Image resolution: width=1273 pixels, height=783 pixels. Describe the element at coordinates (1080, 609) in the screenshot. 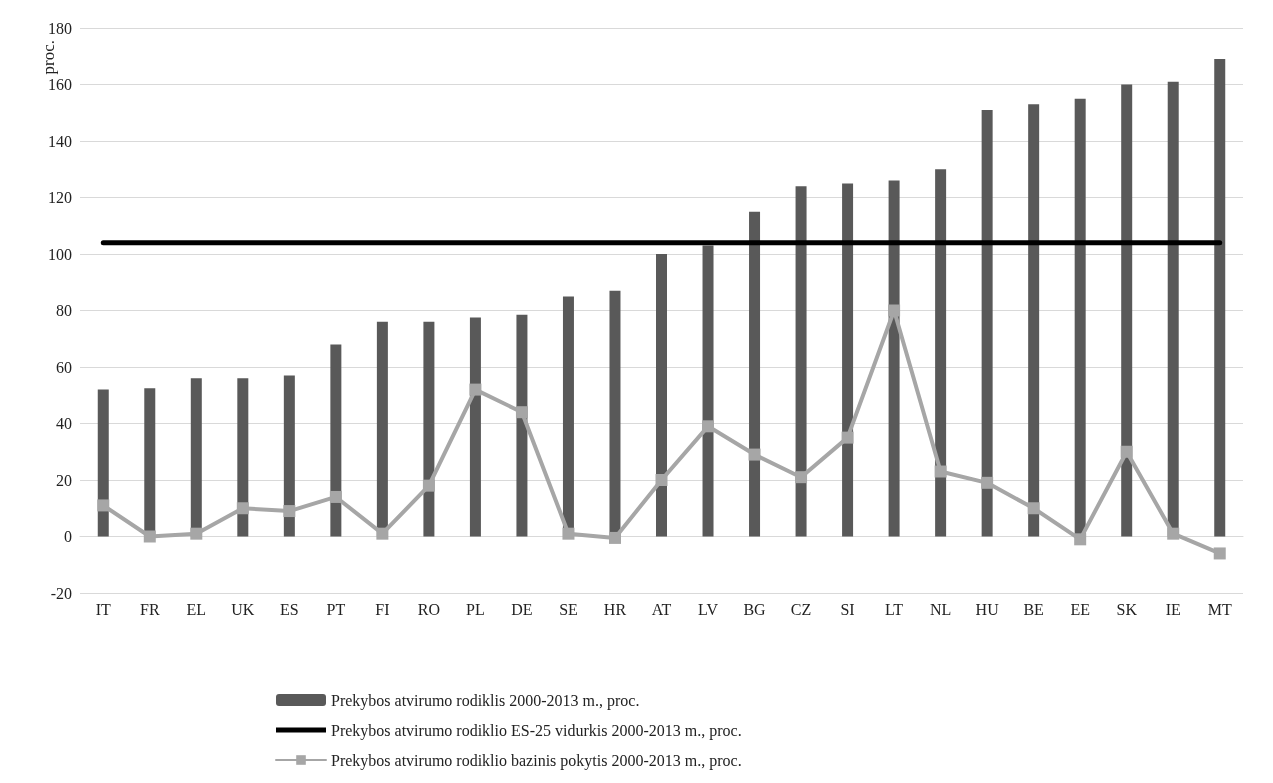

I see `x-tick-label: EE` at that location.